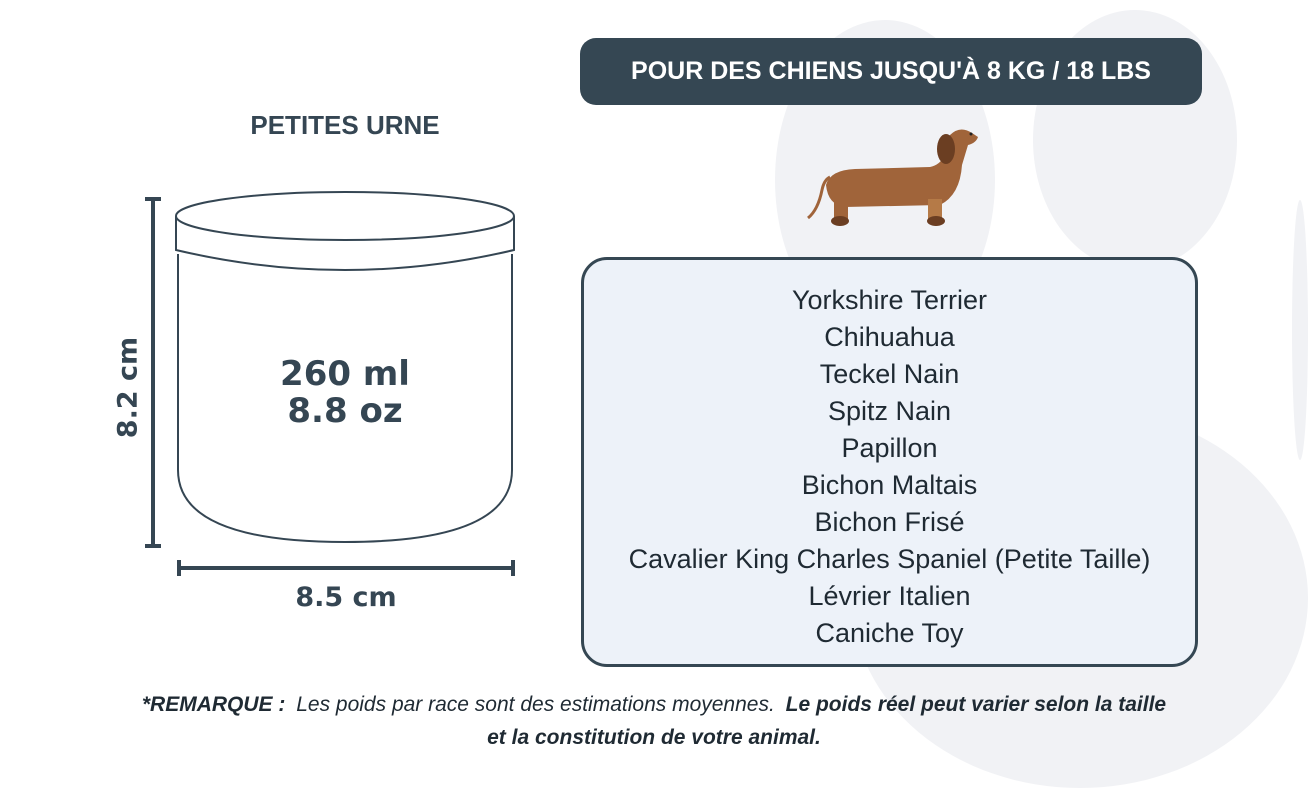  Describe the element at coordinates (892, 177) in the screenshot. I see `dachshund-icon` at that location.